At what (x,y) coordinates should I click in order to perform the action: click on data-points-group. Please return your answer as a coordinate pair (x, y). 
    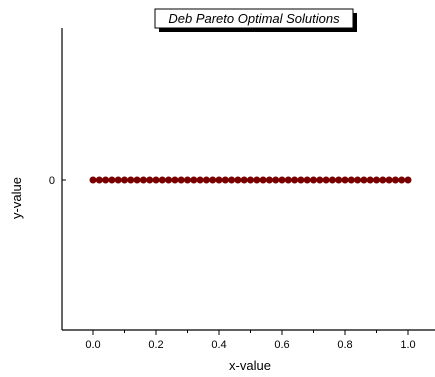
    Looking at the image, I should click on (250, 180).